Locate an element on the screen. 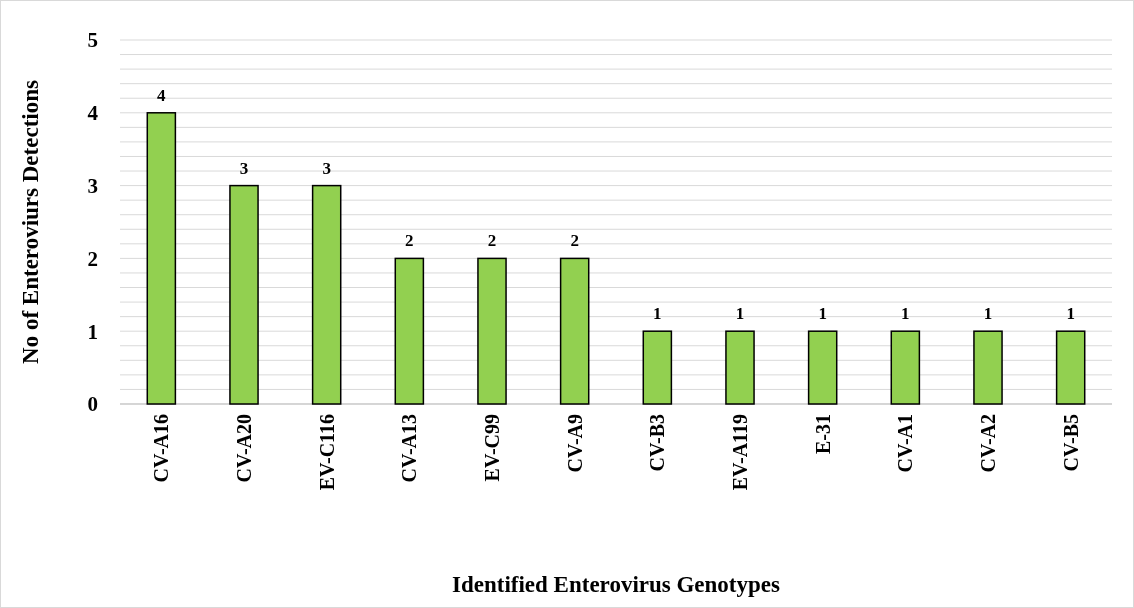 This screenshot has width=1134, height=608. data-label: 4 is located at coordinates (162, 95).